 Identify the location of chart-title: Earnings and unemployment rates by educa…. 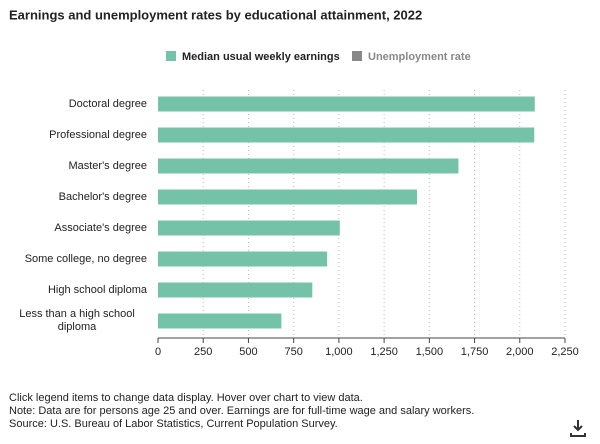
(215, 14).